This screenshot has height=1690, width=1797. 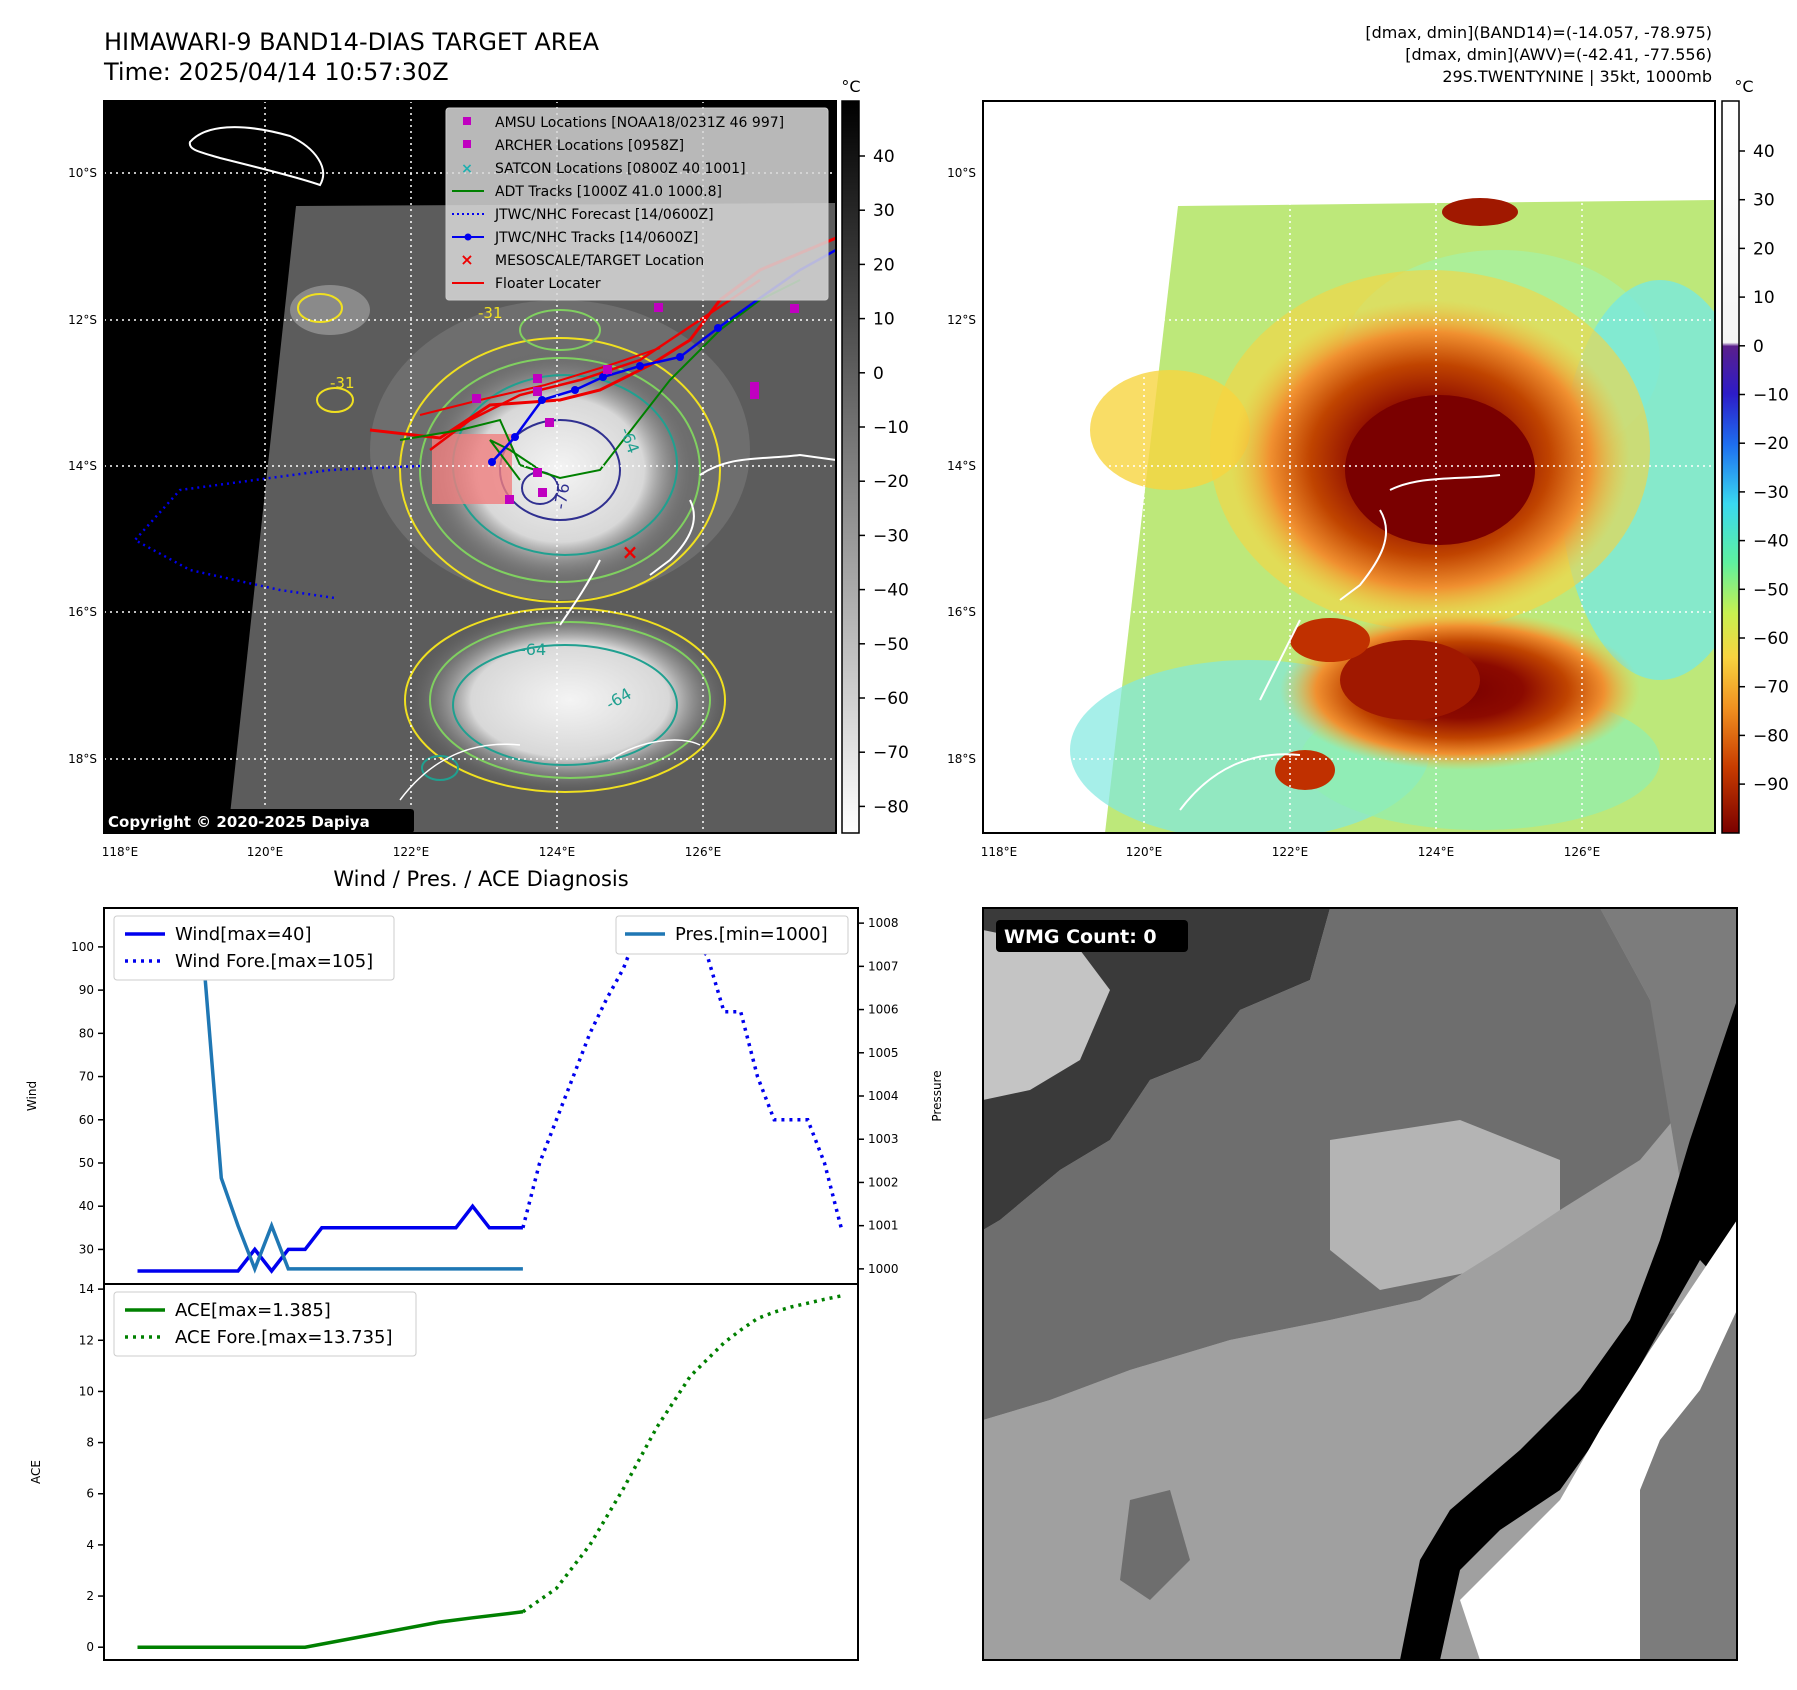 What do you see at coordinates (1144, 852) in the screenshot?
I see `wv-lon-120: 120°E` at bounding box center [1144, 852].